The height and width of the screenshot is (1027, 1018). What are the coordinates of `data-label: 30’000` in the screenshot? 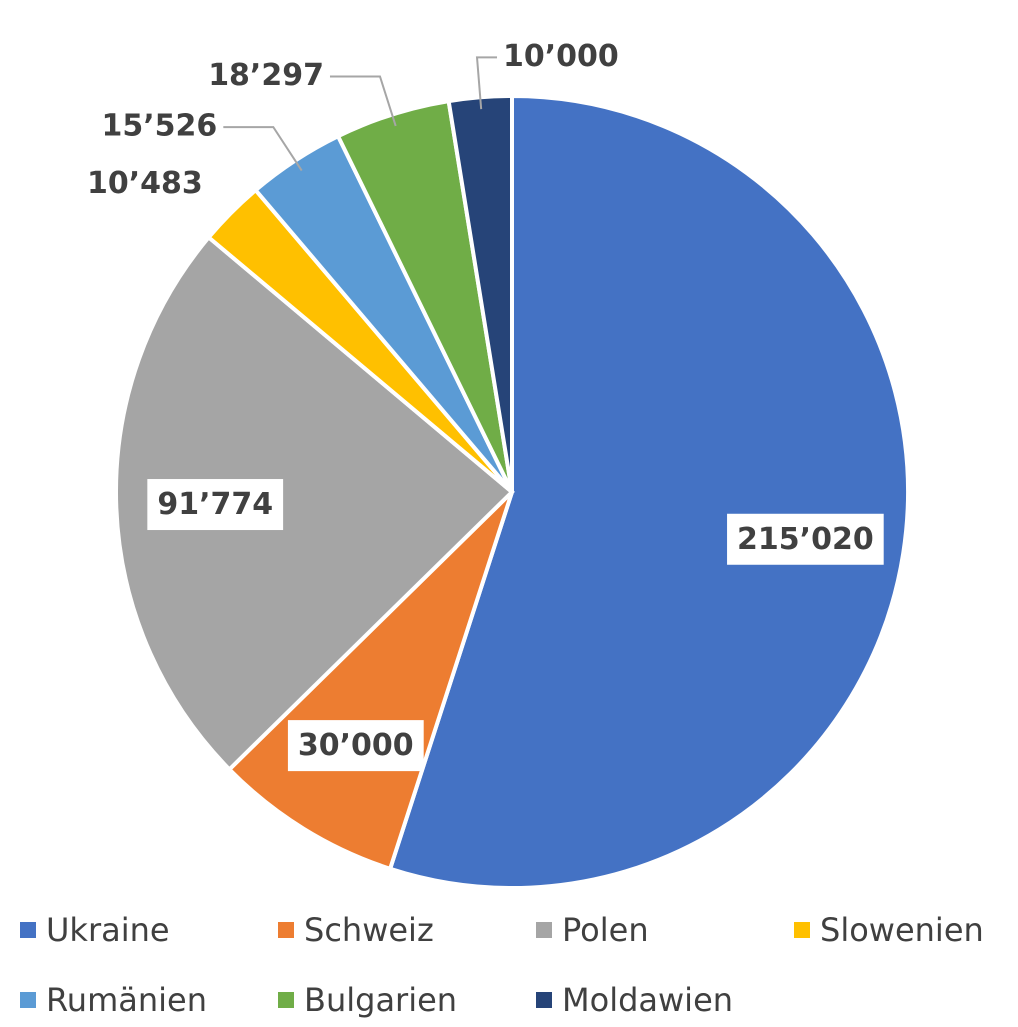 It's located at (356, 745).